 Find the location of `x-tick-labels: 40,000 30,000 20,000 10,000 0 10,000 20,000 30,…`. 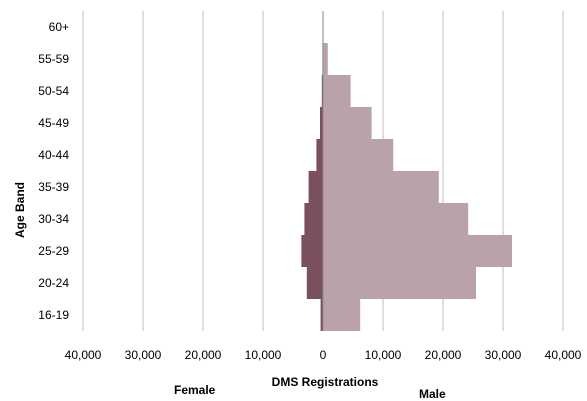

x-tick-labels: 40,000 30,000 20,000 10,000 0 10,000 20,000 30,… is located at coordinates (323, 355).